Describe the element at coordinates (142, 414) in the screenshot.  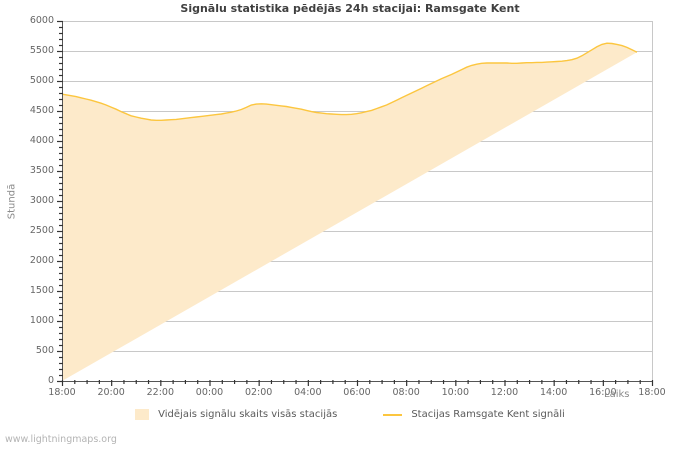
I see `legend-area-swatch-icon` at that location.